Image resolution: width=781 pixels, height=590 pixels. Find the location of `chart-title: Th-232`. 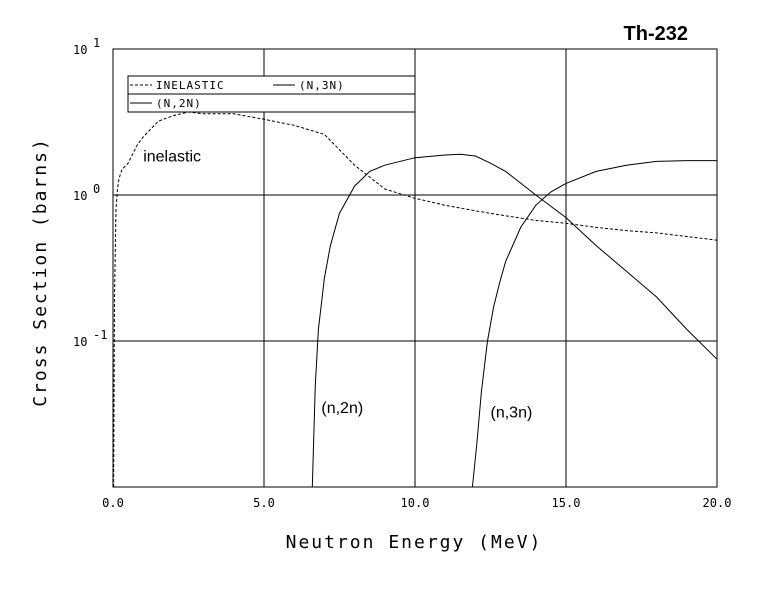

chart-title: Th-232 is located at coordinates (656, 34).